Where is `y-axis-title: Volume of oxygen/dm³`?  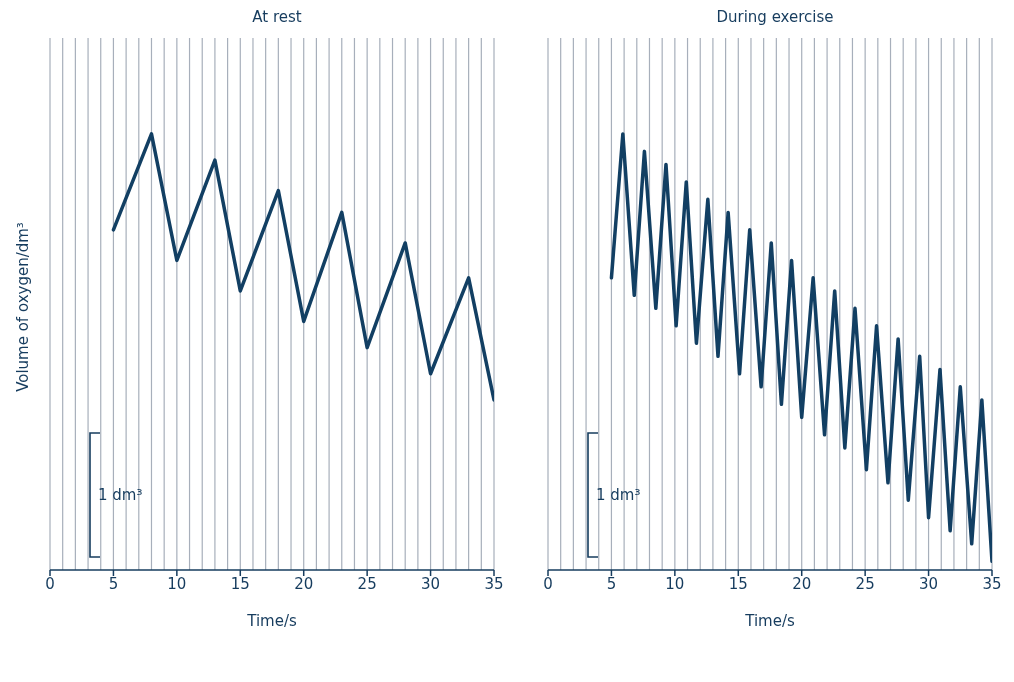 y-axis-title: Volume of oxygen/dm³ is located at coordinates (23, 306).